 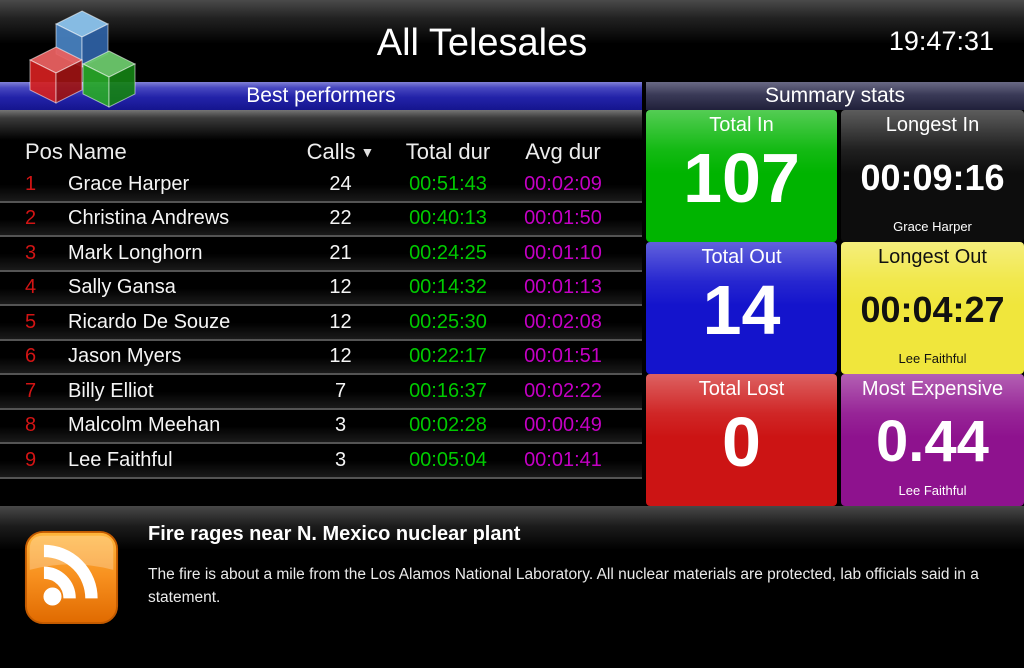 I want to click on rank-cell: 1, so click(x=31, y=183).